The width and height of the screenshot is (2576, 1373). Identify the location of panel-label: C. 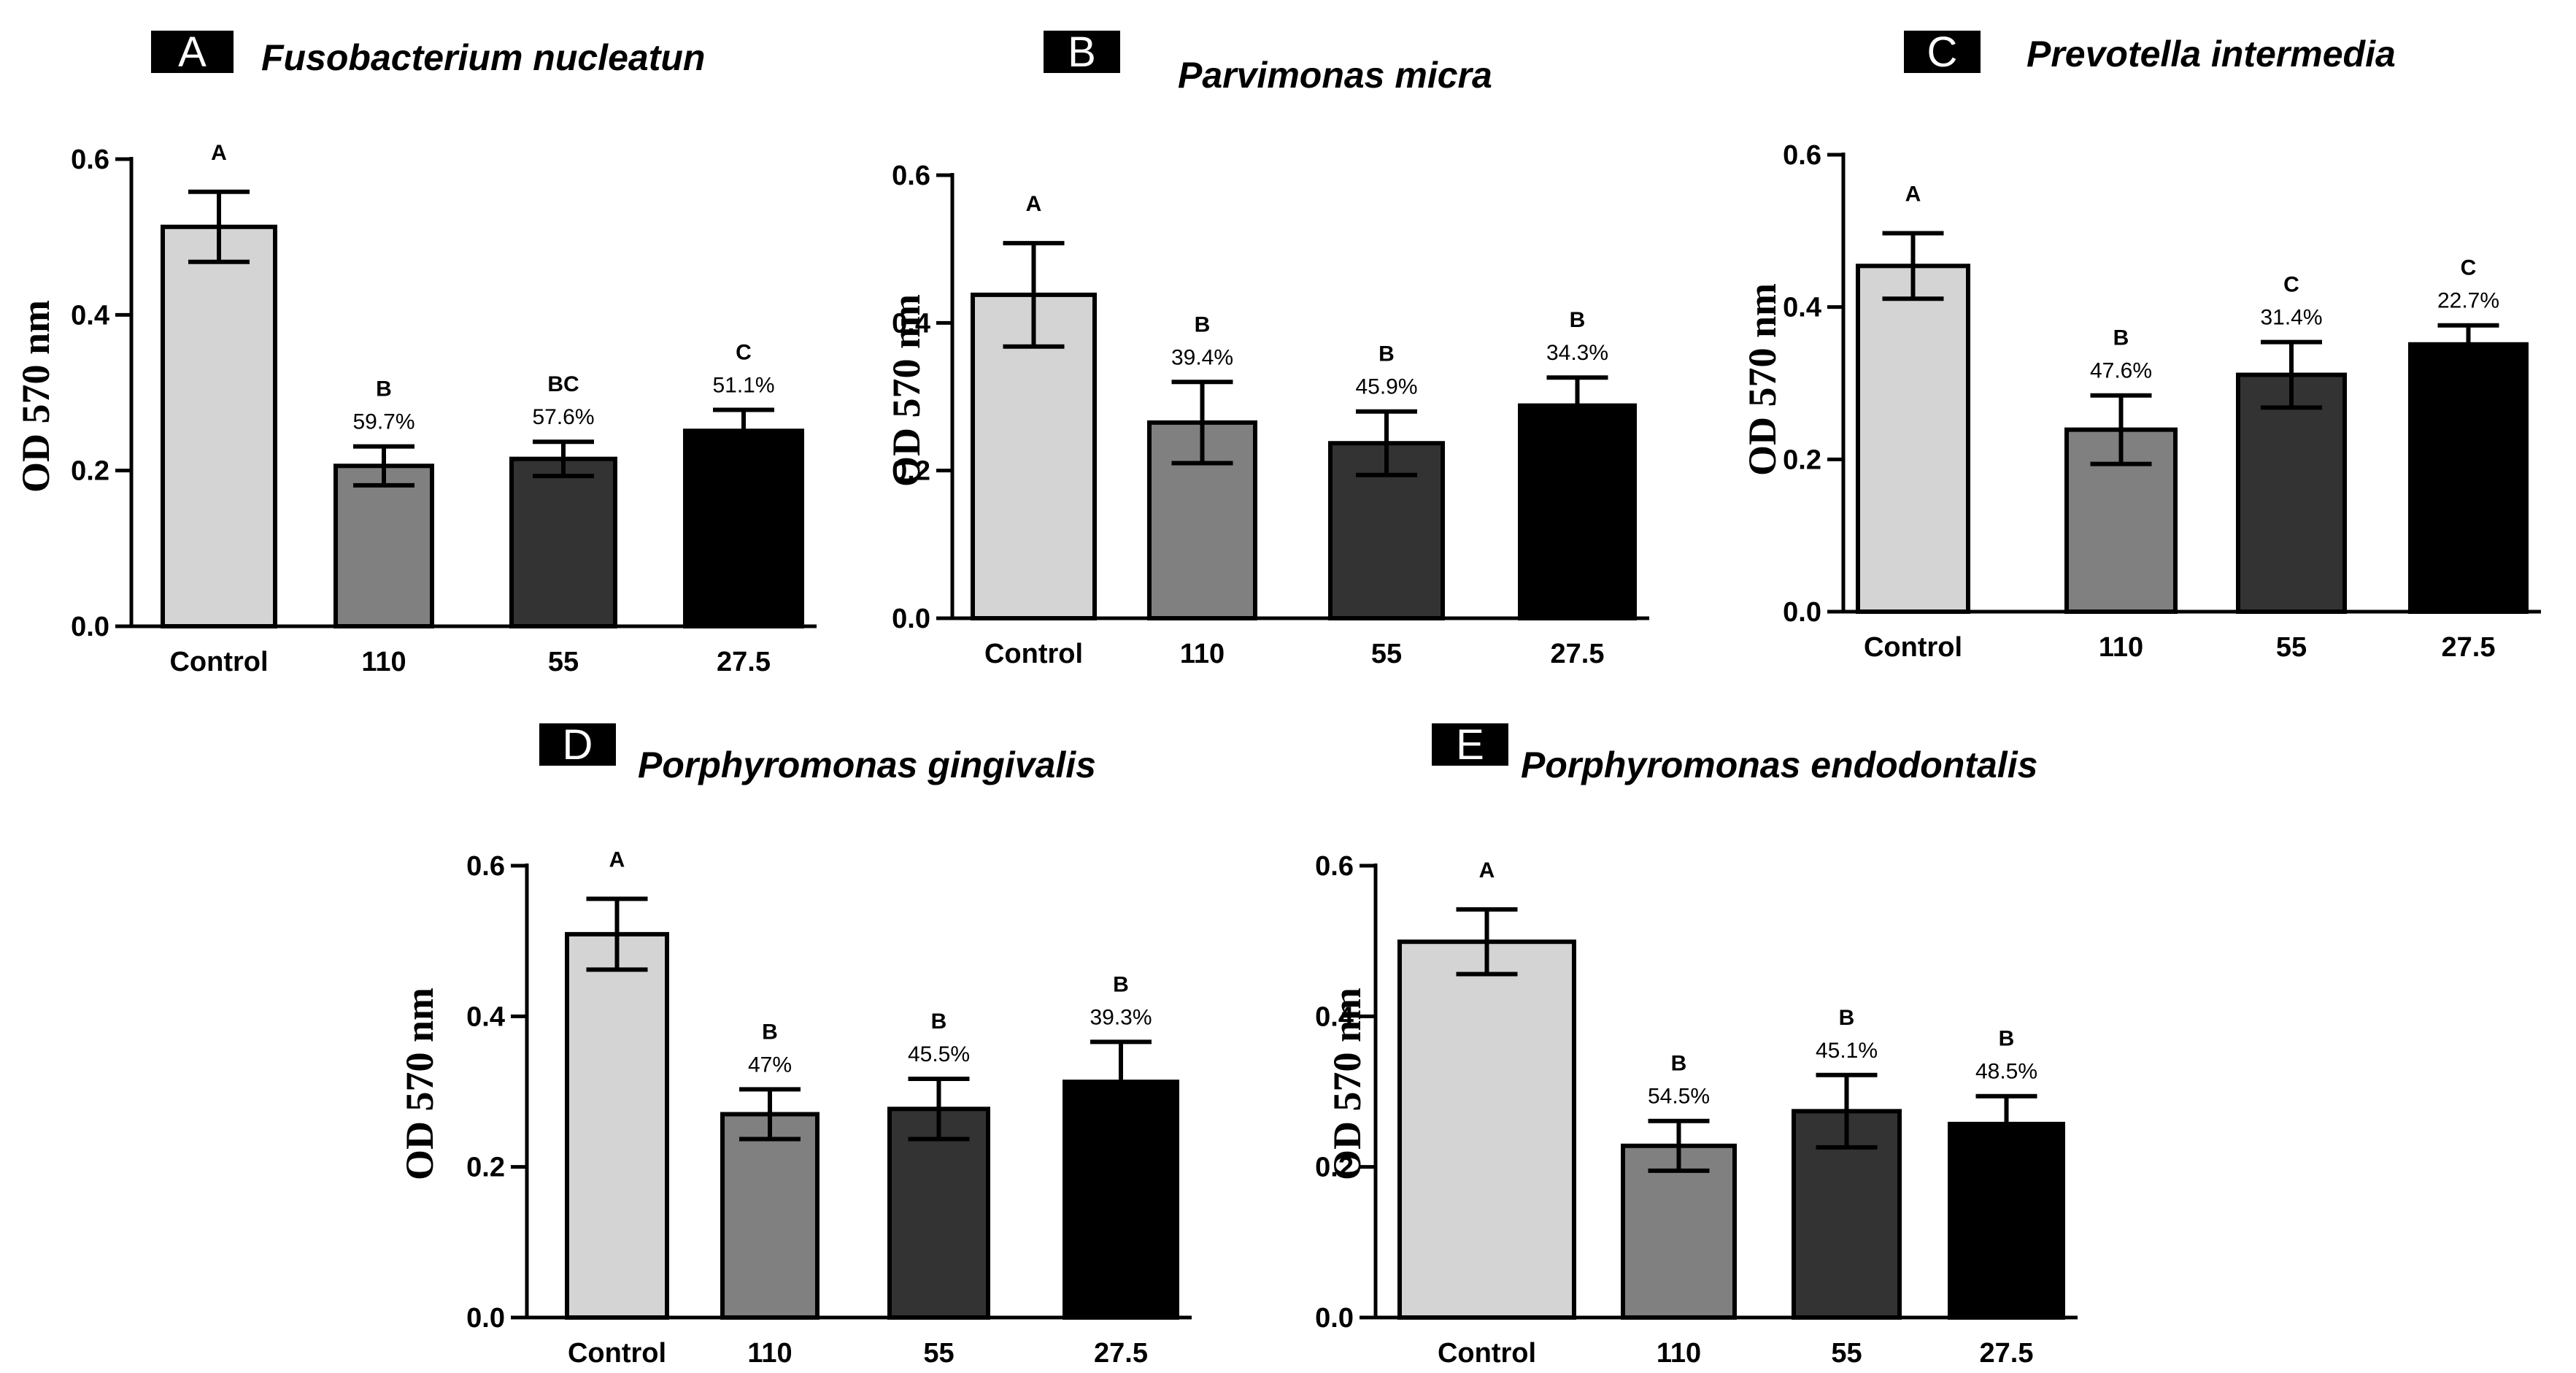
(1943, 52).